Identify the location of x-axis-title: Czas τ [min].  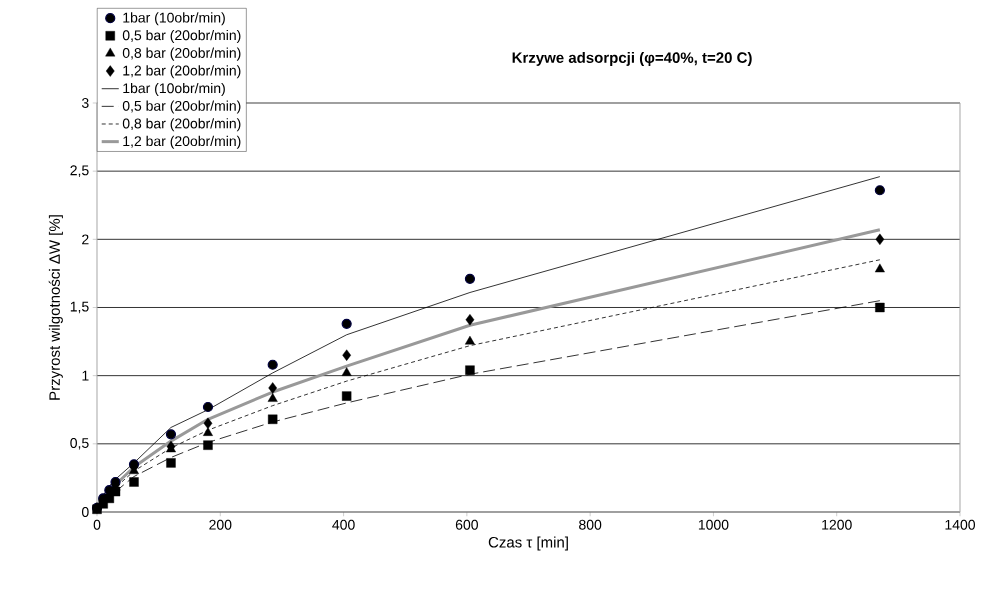
(528, 543).